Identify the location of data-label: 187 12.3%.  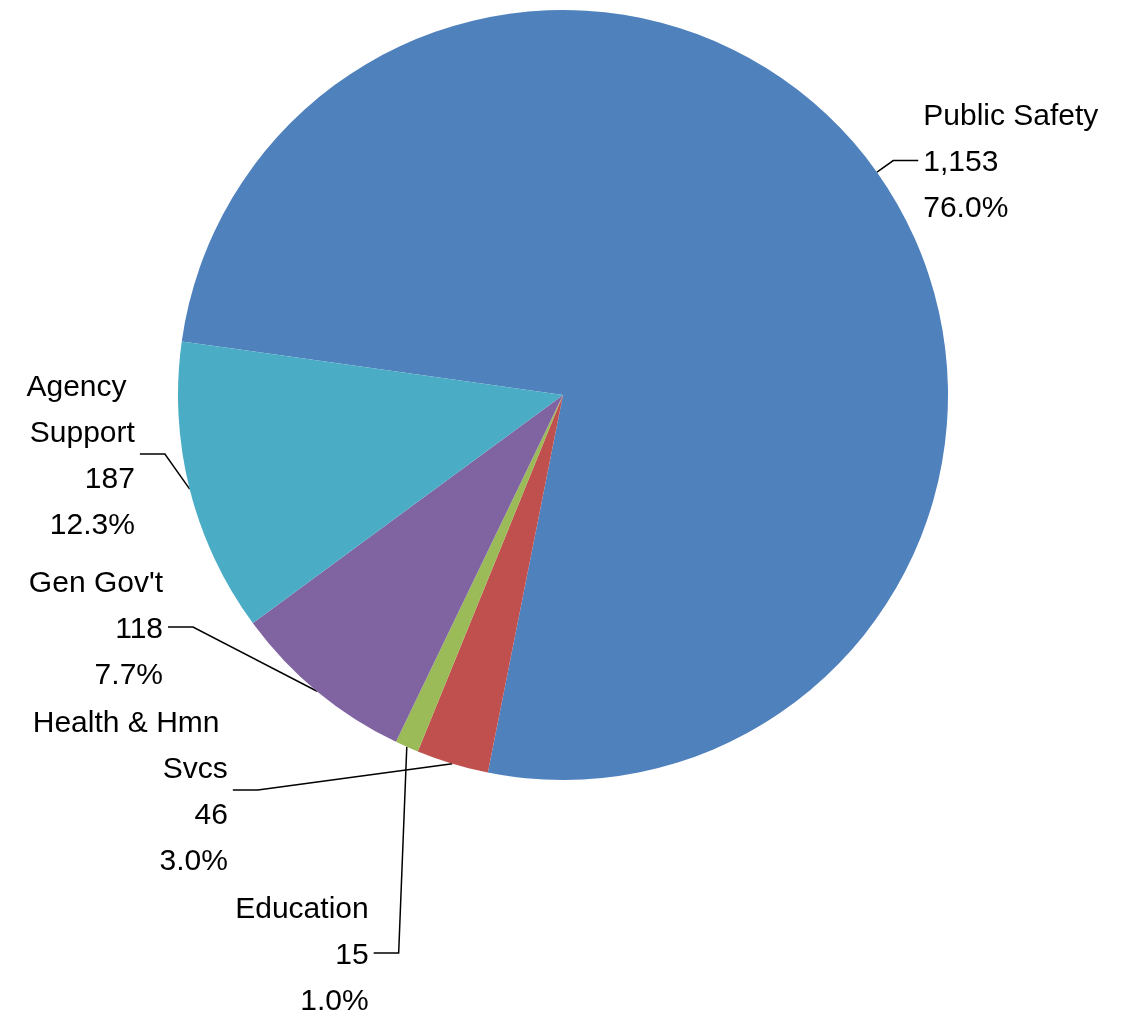
(92, 500).